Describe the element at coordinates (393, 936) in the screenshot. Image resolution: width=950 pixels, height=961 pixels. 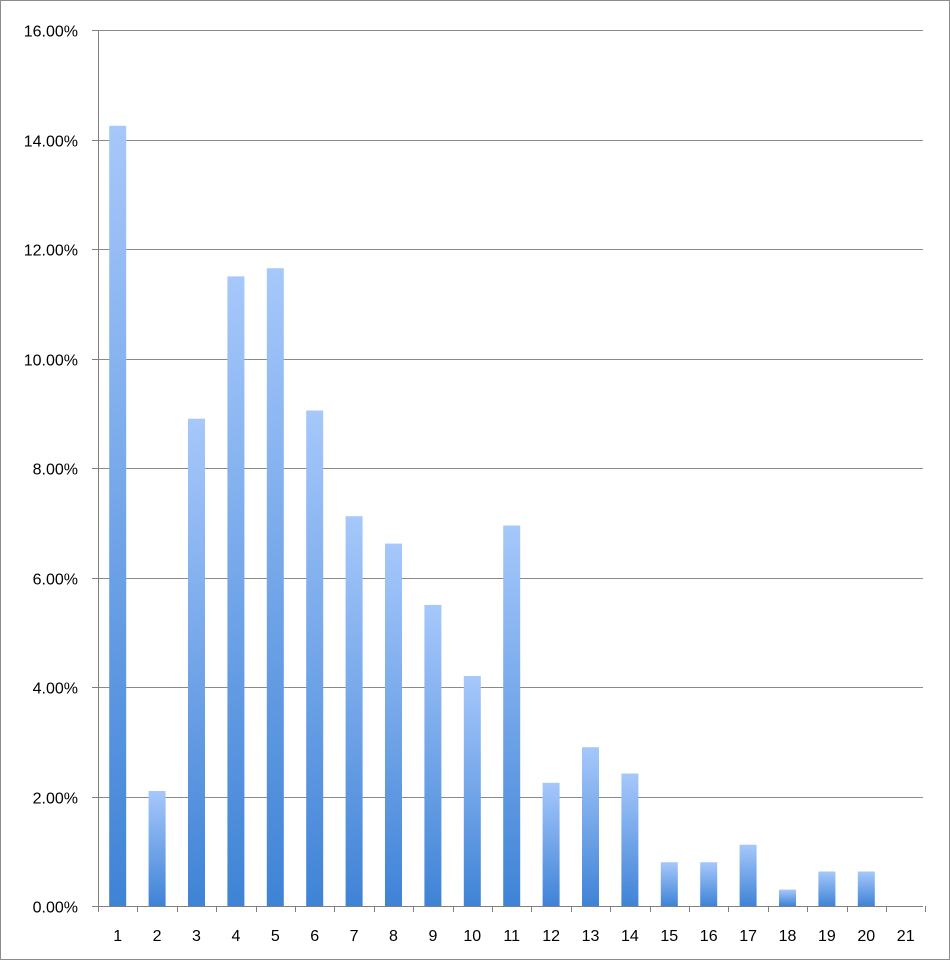
I see `x-tick-label: 8` at that location.